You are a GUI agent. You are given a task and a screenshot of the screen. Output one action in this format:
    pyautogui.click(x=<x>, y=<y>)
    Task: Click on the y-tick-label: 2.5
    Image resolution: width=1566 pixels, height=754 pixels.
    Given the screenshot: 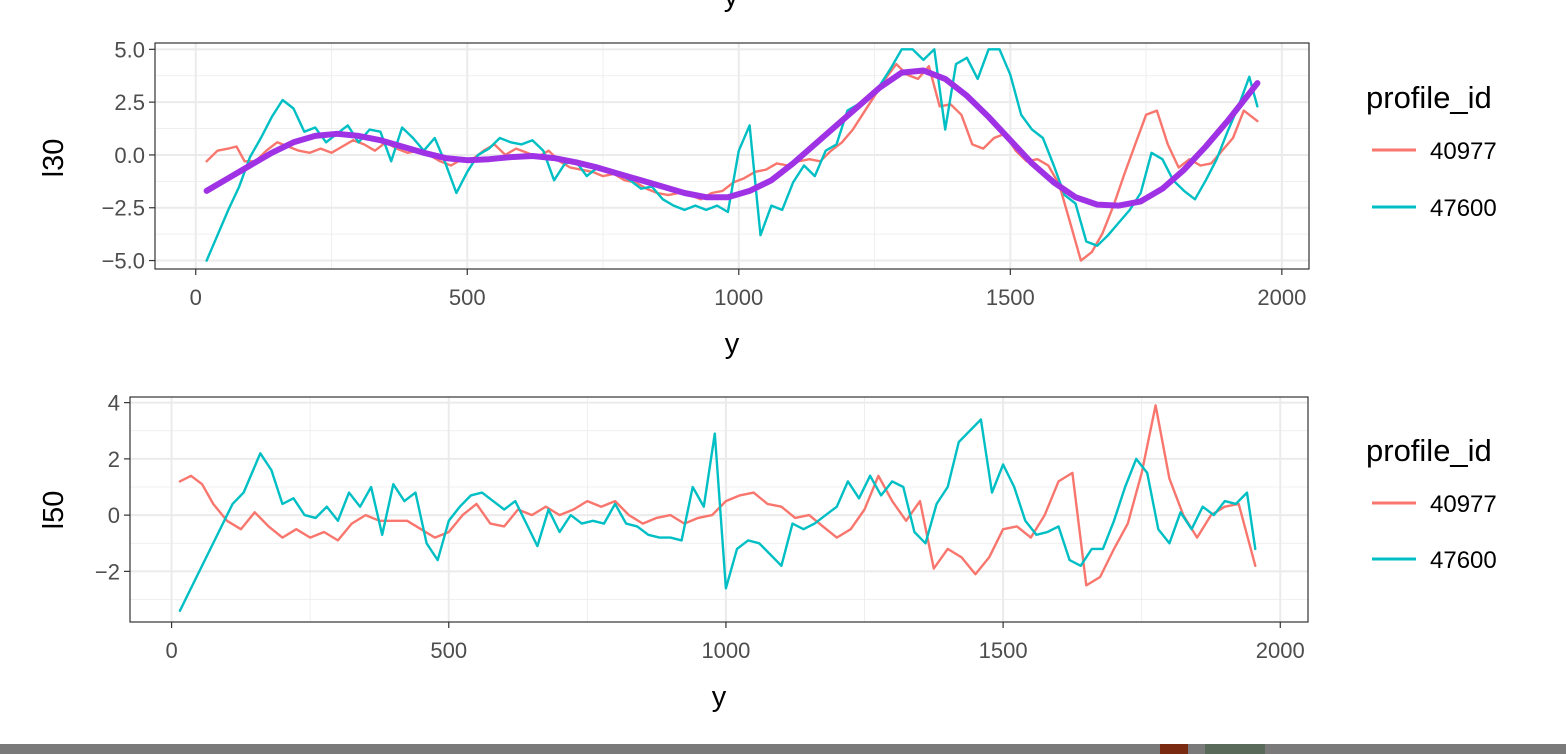 What is the action you would take?
    pyautogui.click(x=129, y=102)
    